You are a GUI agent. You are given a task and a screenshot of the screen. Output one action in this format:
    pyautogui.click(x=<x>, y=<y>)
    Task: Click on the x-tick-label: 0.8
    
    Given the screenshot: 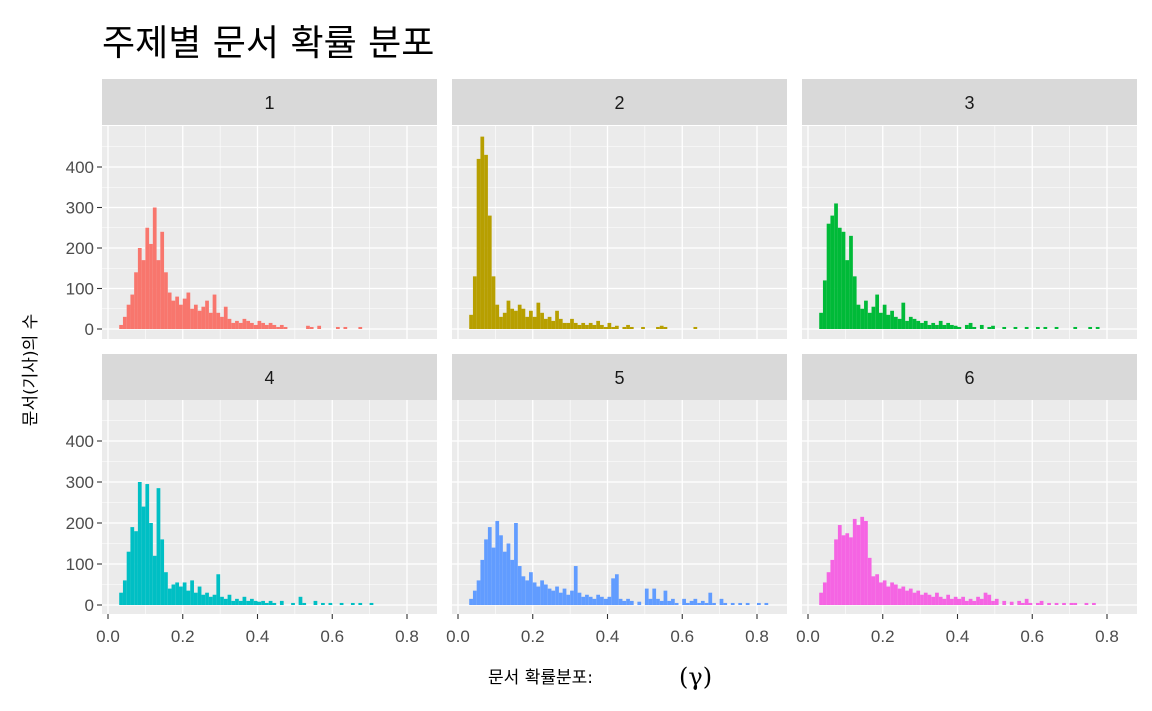 What is the action you would take?
    pyautogui.click(x=407, y=636)
    